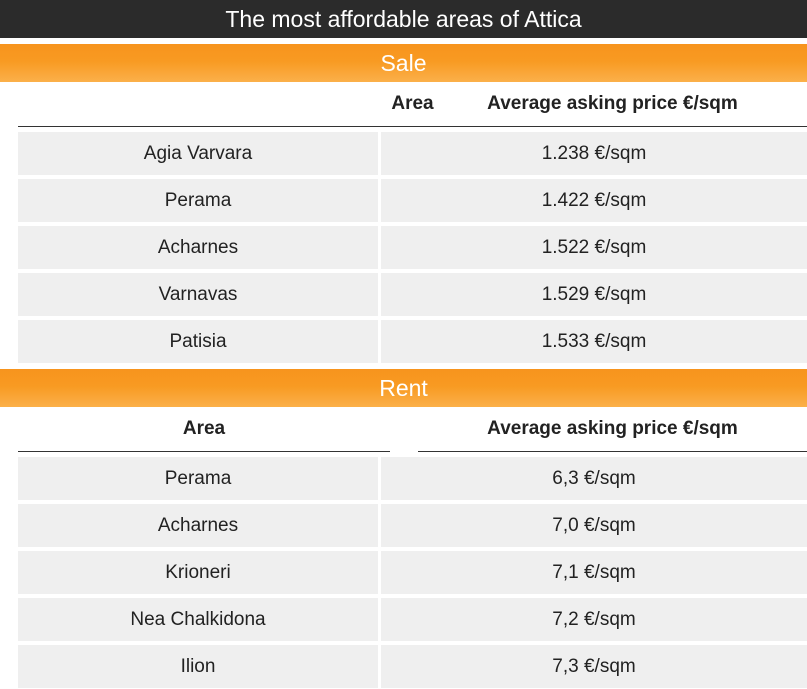 The image size is (807, 689). What do you see at coordinates (403, 19) in the screenshot?
I see `table-title: The most affordable areas of Attica` at bounding box center [403, 19].